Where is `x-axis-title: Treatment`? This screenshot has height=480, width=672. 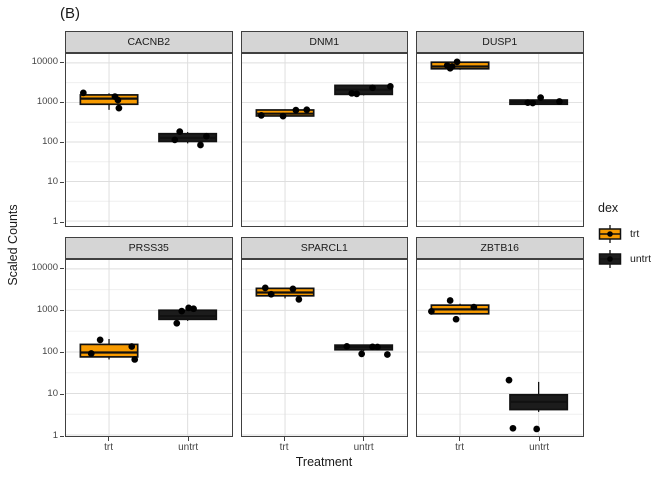 x-axis-title: Treatment is located at coordinates (324, 462).